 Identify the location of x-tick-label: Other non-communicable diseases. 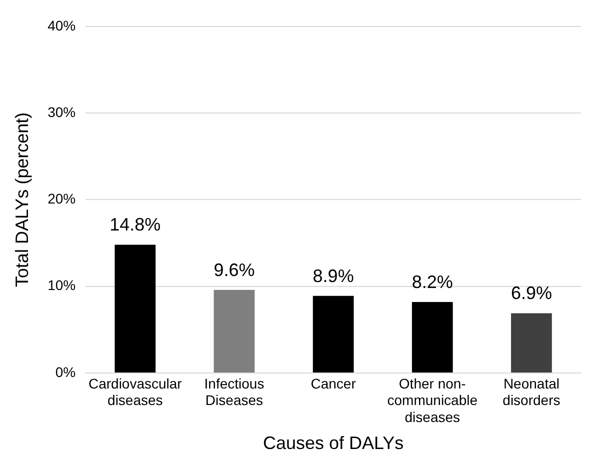
(432, 400).